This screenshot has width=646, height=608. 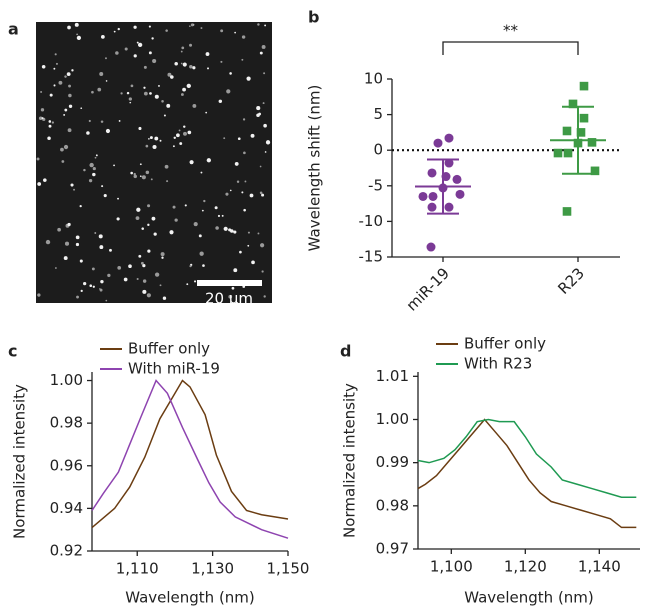 What do you see at coordinates (392, 549) in the screenshot?
I see `y-tick-label: 0.97` at bounding box center [392, 549].